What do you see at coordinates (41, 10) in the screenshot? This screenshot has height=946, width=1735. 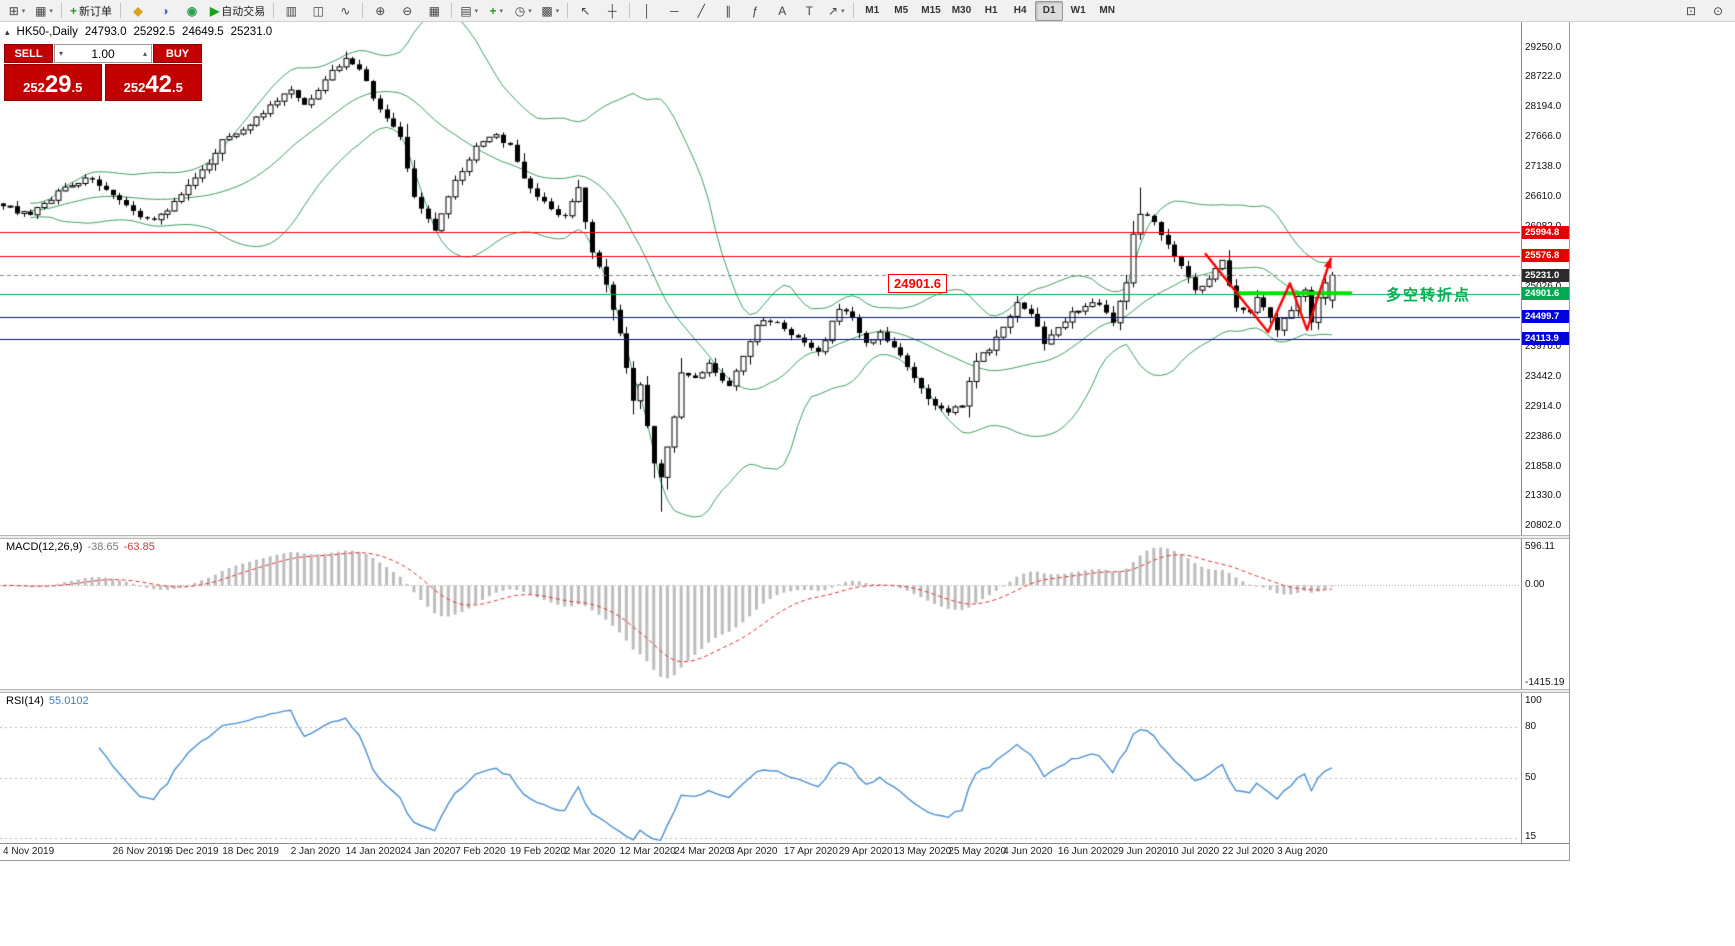 I see `profiles-icon: ▦` at bounding box center [41, 10].